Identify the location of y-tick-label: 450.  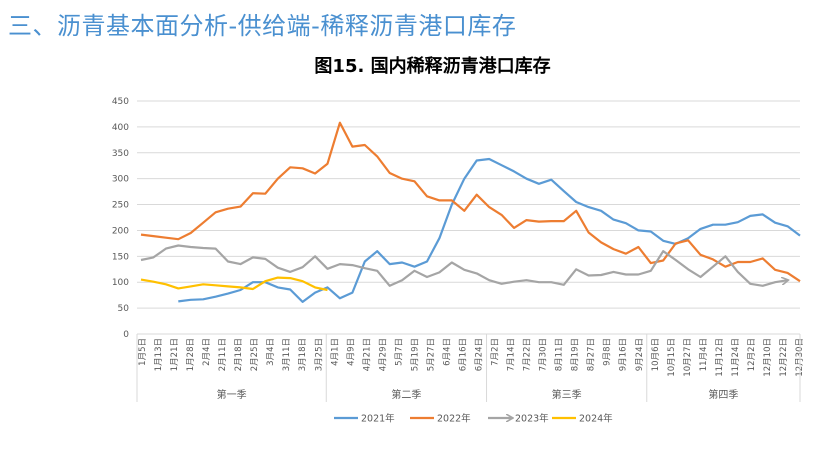
(120, 102).